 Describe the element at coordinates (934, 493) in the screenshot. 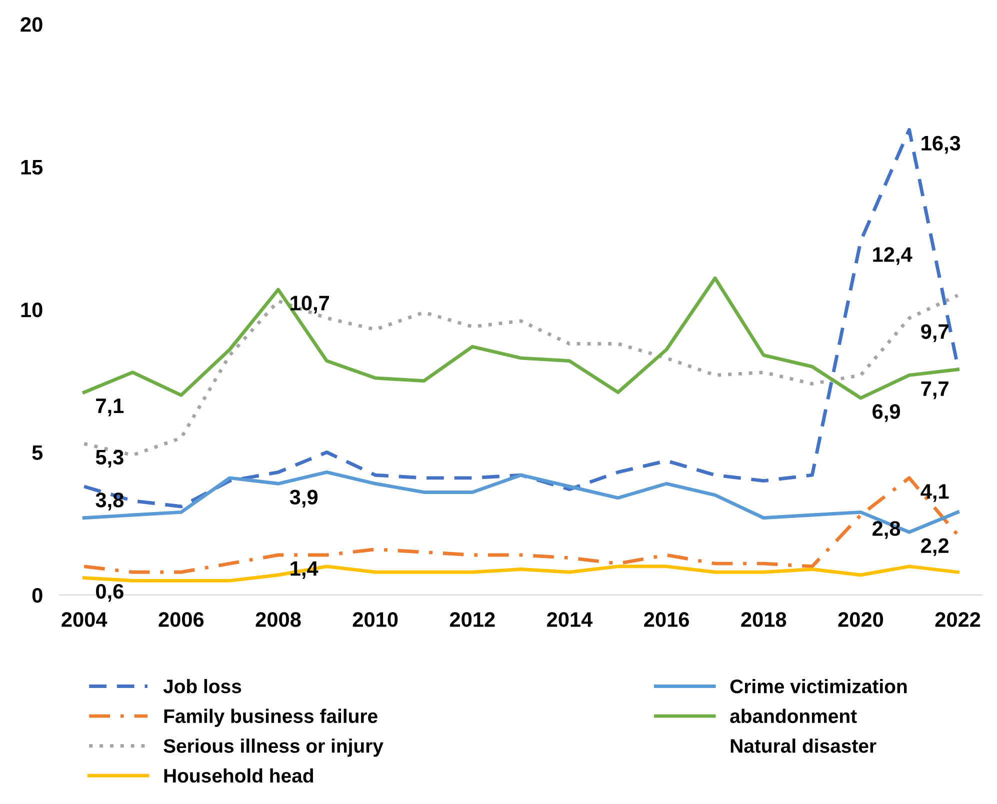

I see `data-label: 4,1` at that location.